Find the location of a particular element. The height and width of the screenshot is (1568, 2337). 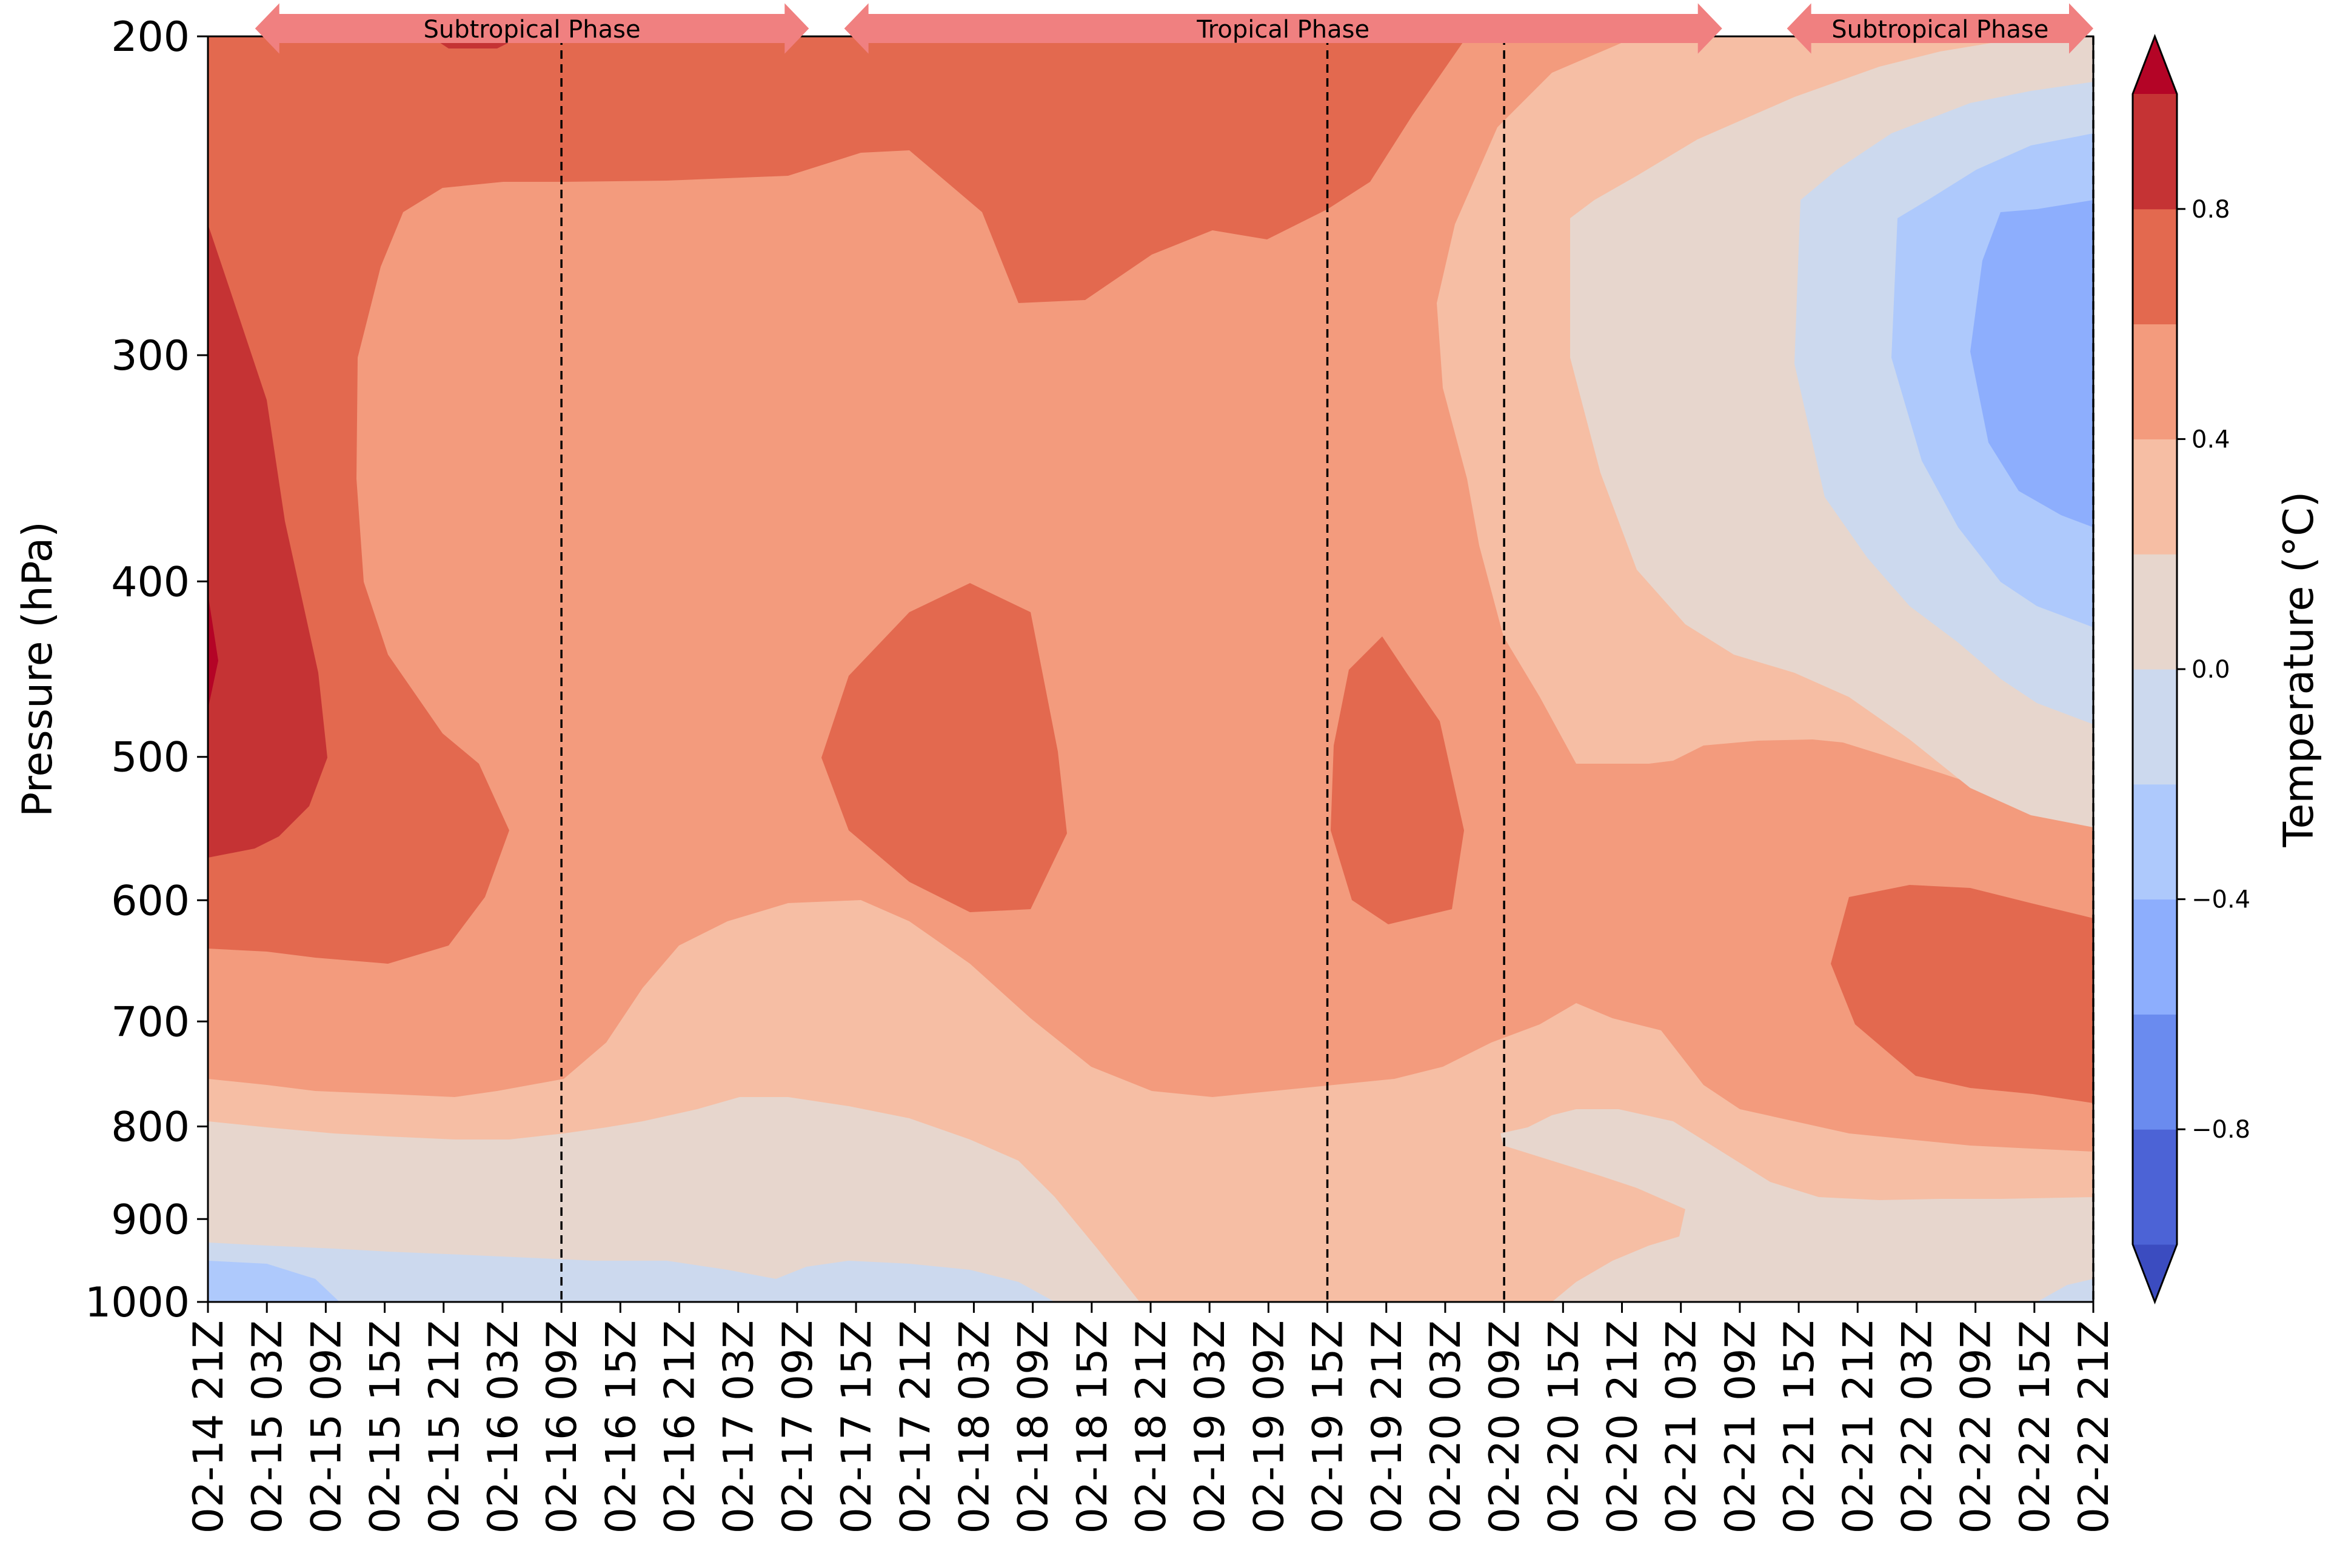

colorbar-outline is located at coordinates (2154, 669).